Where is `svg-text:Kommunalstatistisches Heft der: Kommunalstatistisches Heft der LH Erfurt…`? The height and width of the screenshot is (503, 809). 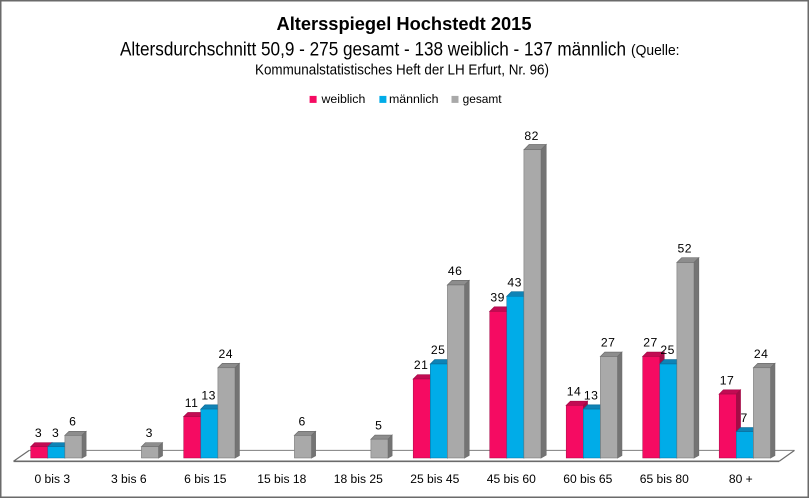 svg-text:Kommunalstatistisches Heft der: Kommunalstatistisches Heft der LH Erfurt… is located at coordinates (402, 70).